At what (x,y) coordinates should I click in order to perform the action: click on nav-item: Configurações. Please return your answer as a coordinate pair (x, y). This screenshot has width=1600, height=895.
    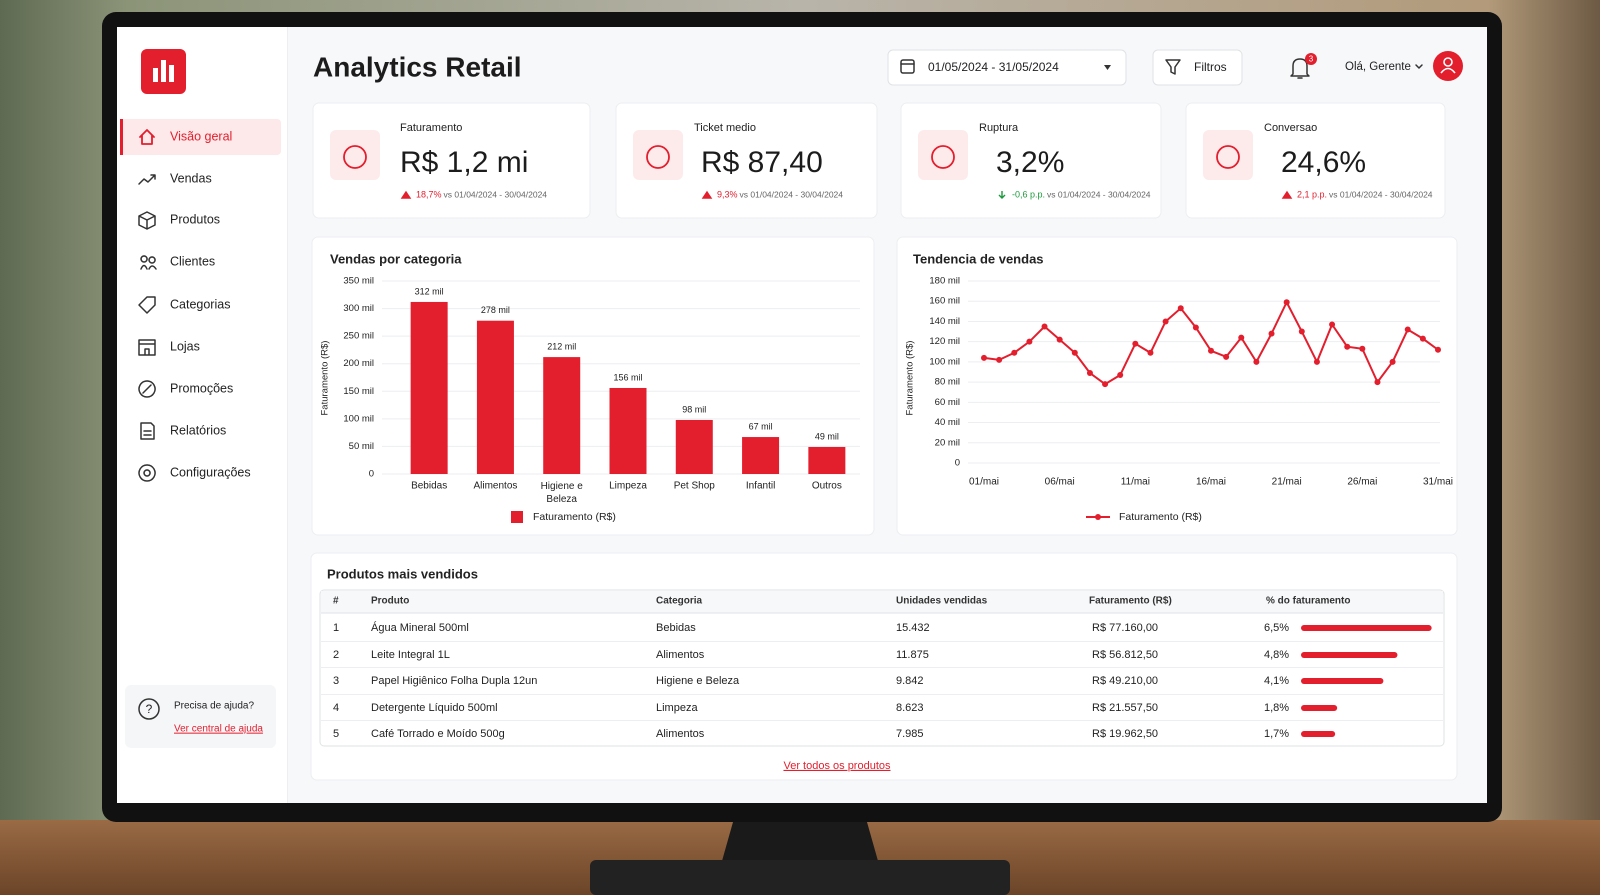
    Looking at the image, I should click on (210, 472).